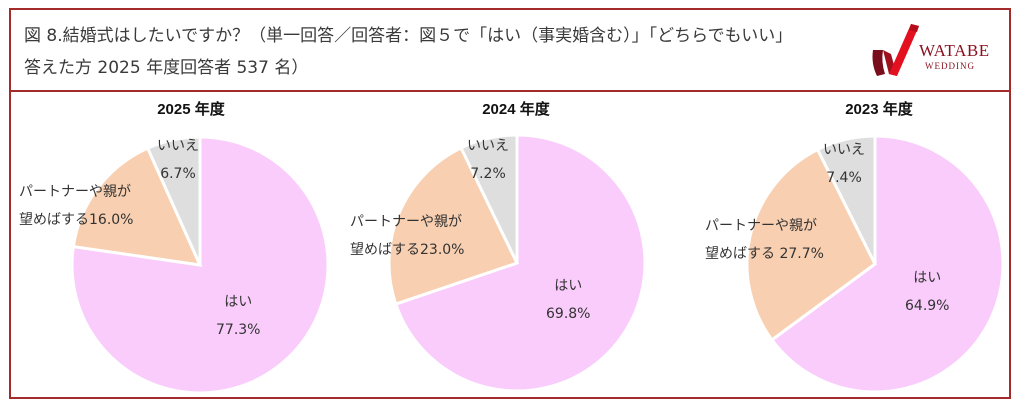  Describe the element at coordinates (927, 292) in the screenshot. I see `label-yes: はい 64.9%` at that location.